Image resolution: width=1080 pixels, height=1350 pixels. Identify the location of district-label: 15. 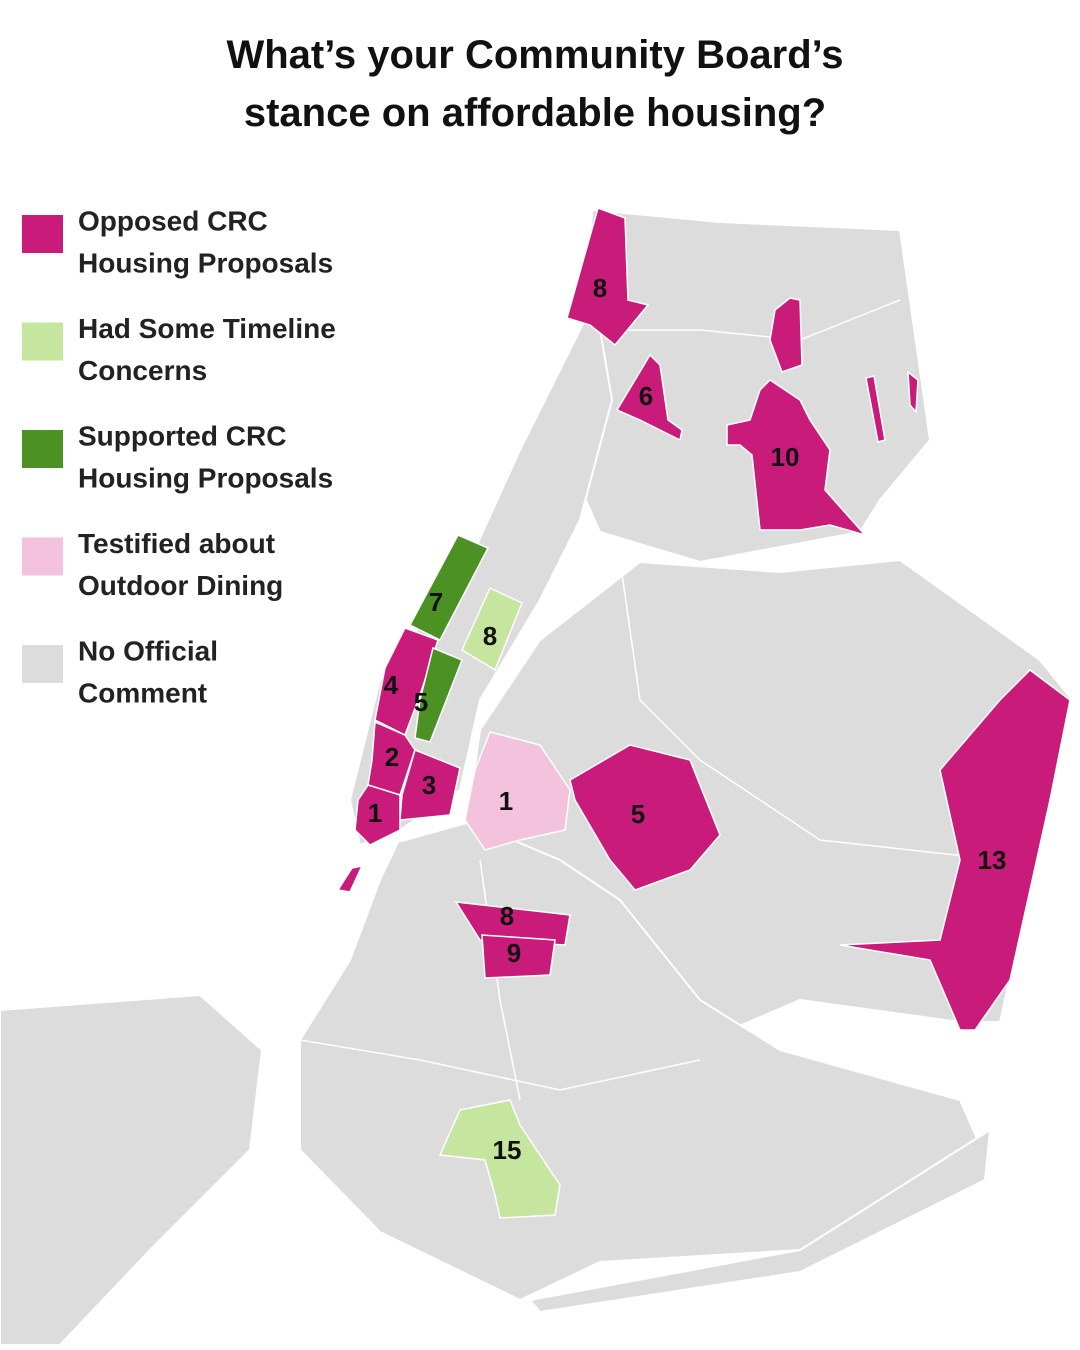
(507, 1150).